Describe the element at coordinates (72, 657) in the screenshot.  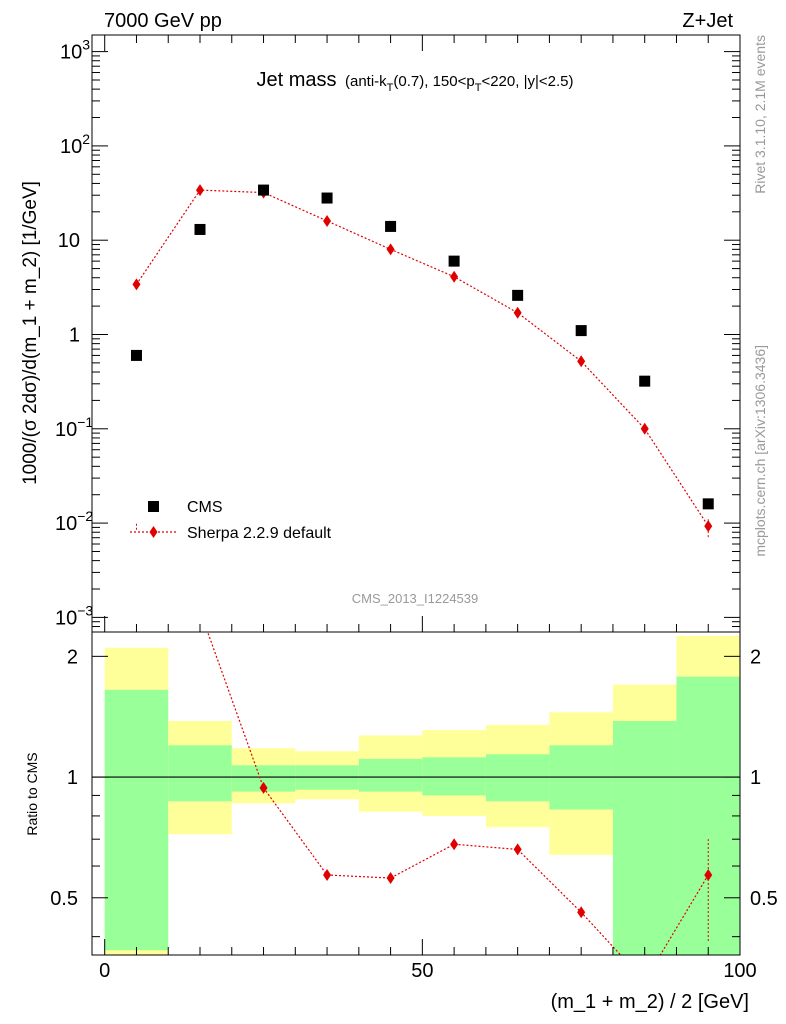
I see `ratio-y-tick-label-left: 2` at that location.